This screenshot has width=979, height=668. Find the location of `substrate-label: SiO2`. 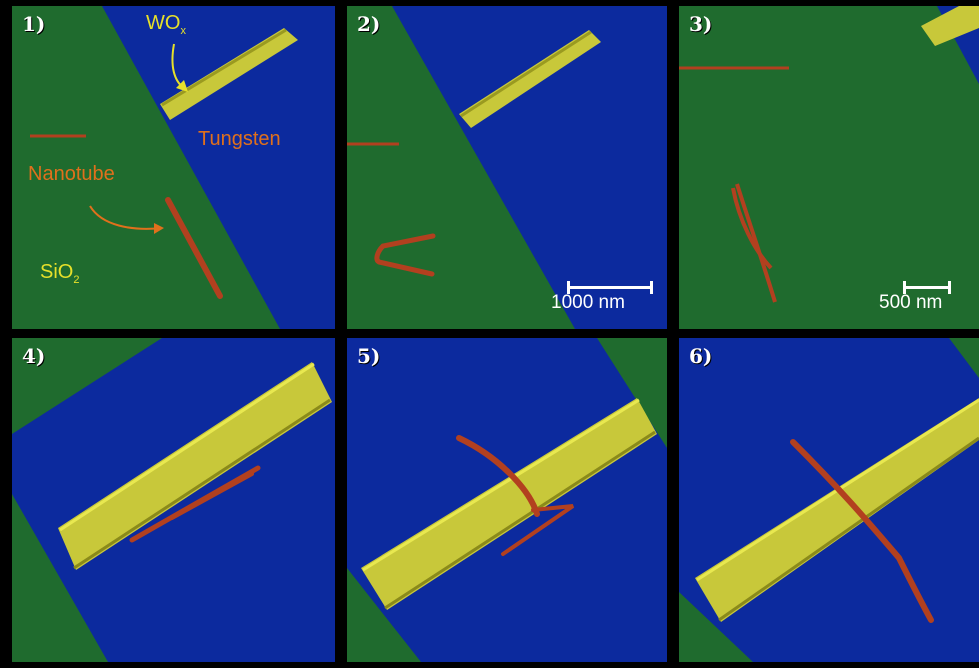

substrate-label: SiO2 is located at coordinates (59, 273).